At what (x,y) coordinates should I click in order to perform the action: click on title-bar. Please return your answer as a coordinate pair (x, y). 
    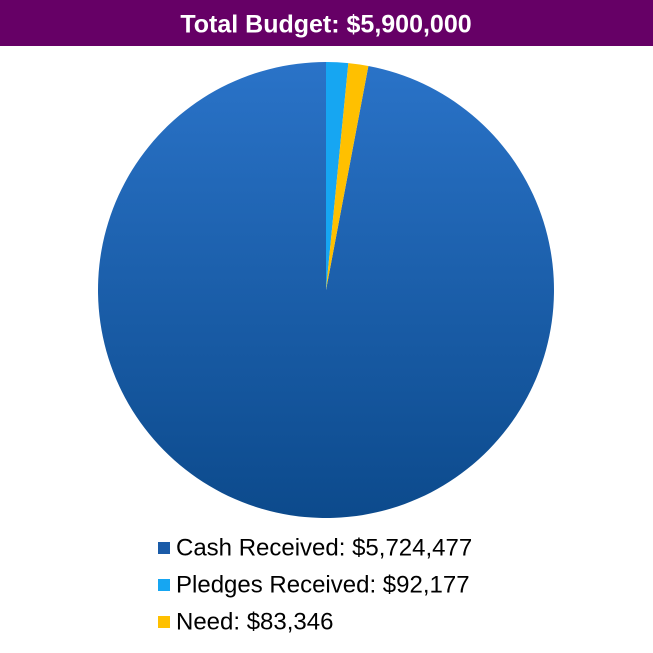
    Looking at the image, I should click on (326, 23).